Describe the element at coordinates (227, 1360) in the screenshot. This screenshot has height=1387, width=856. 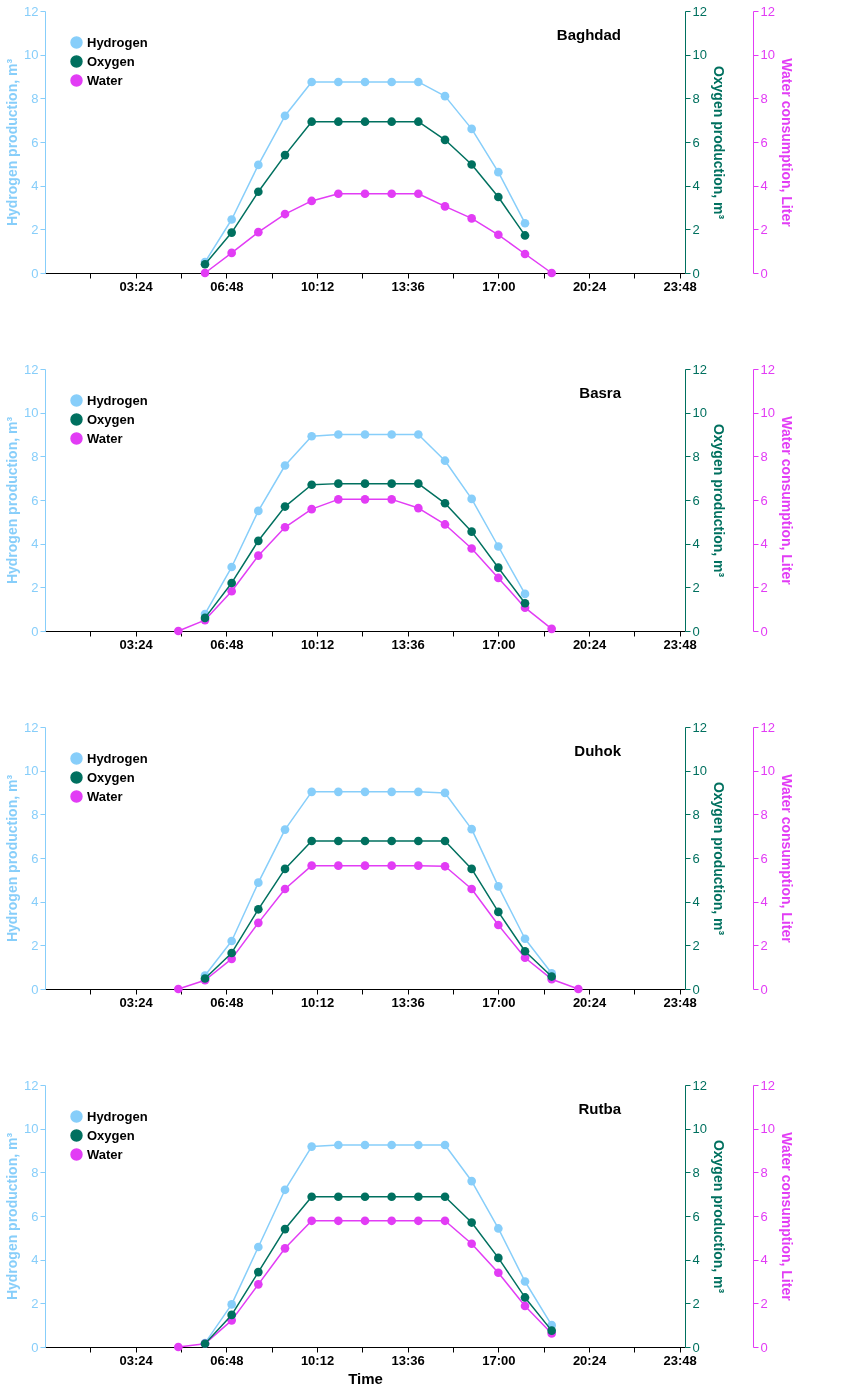
I see `x-tick-label: 06:48` at that location.